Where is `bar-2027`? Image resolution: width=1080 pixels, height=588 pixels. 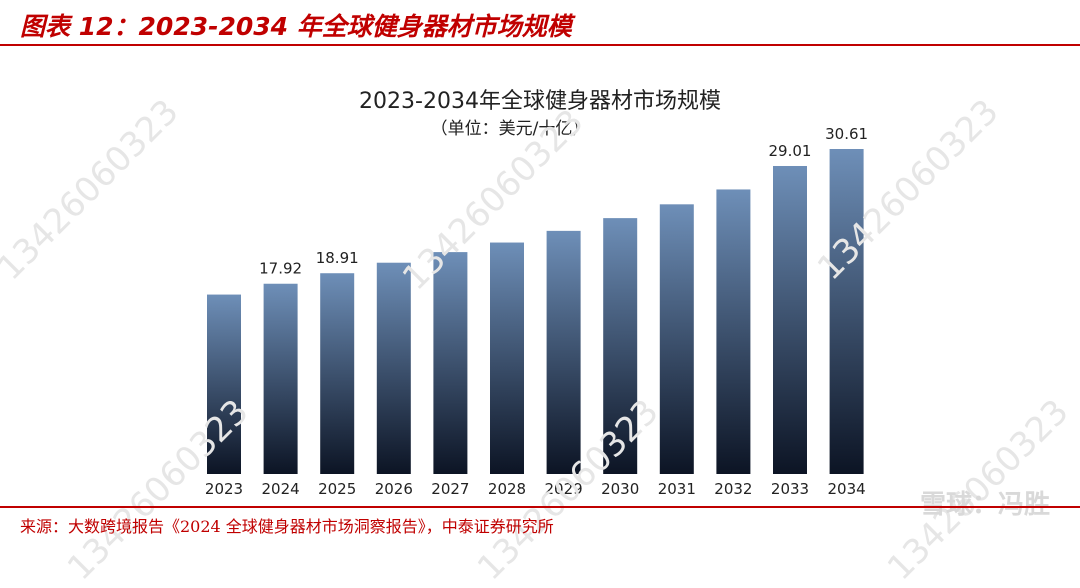 bar-2027 is located at coordinates (450, 363).